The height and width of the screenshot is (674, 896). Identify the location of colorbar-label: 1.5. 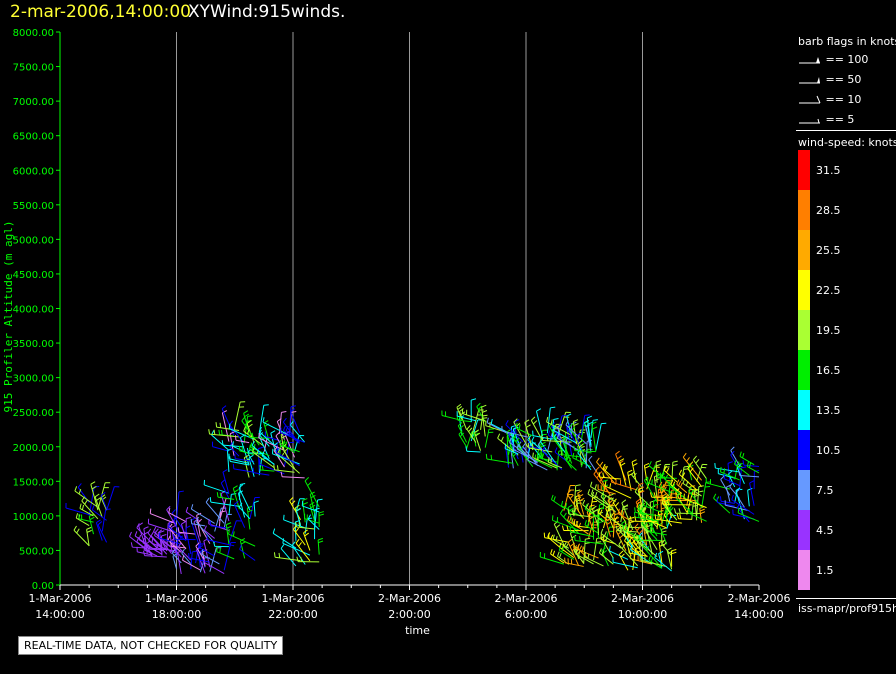
(825, 570).